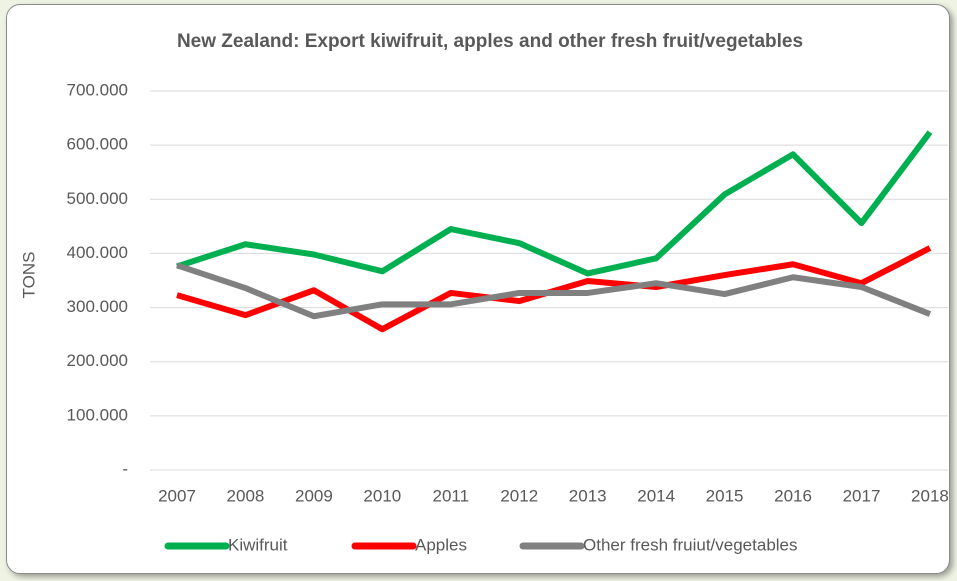  What do you see at coordinates (125, 468) in the screenshot?
I see `y-tick-label: -` at bounding box center [125, 468].